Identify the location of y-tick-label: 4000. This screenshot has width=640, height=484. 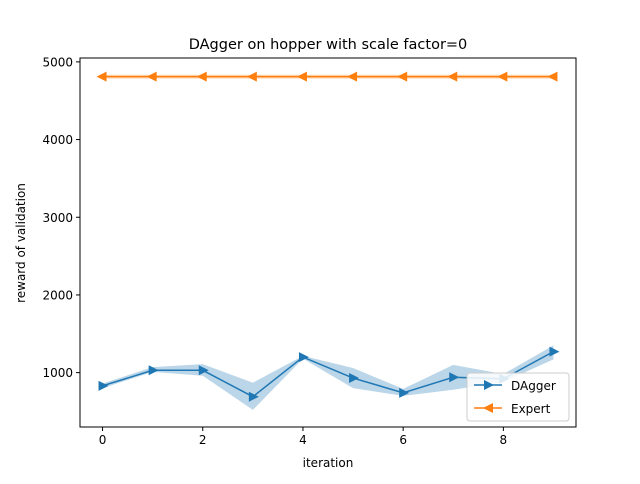
(57, 140).